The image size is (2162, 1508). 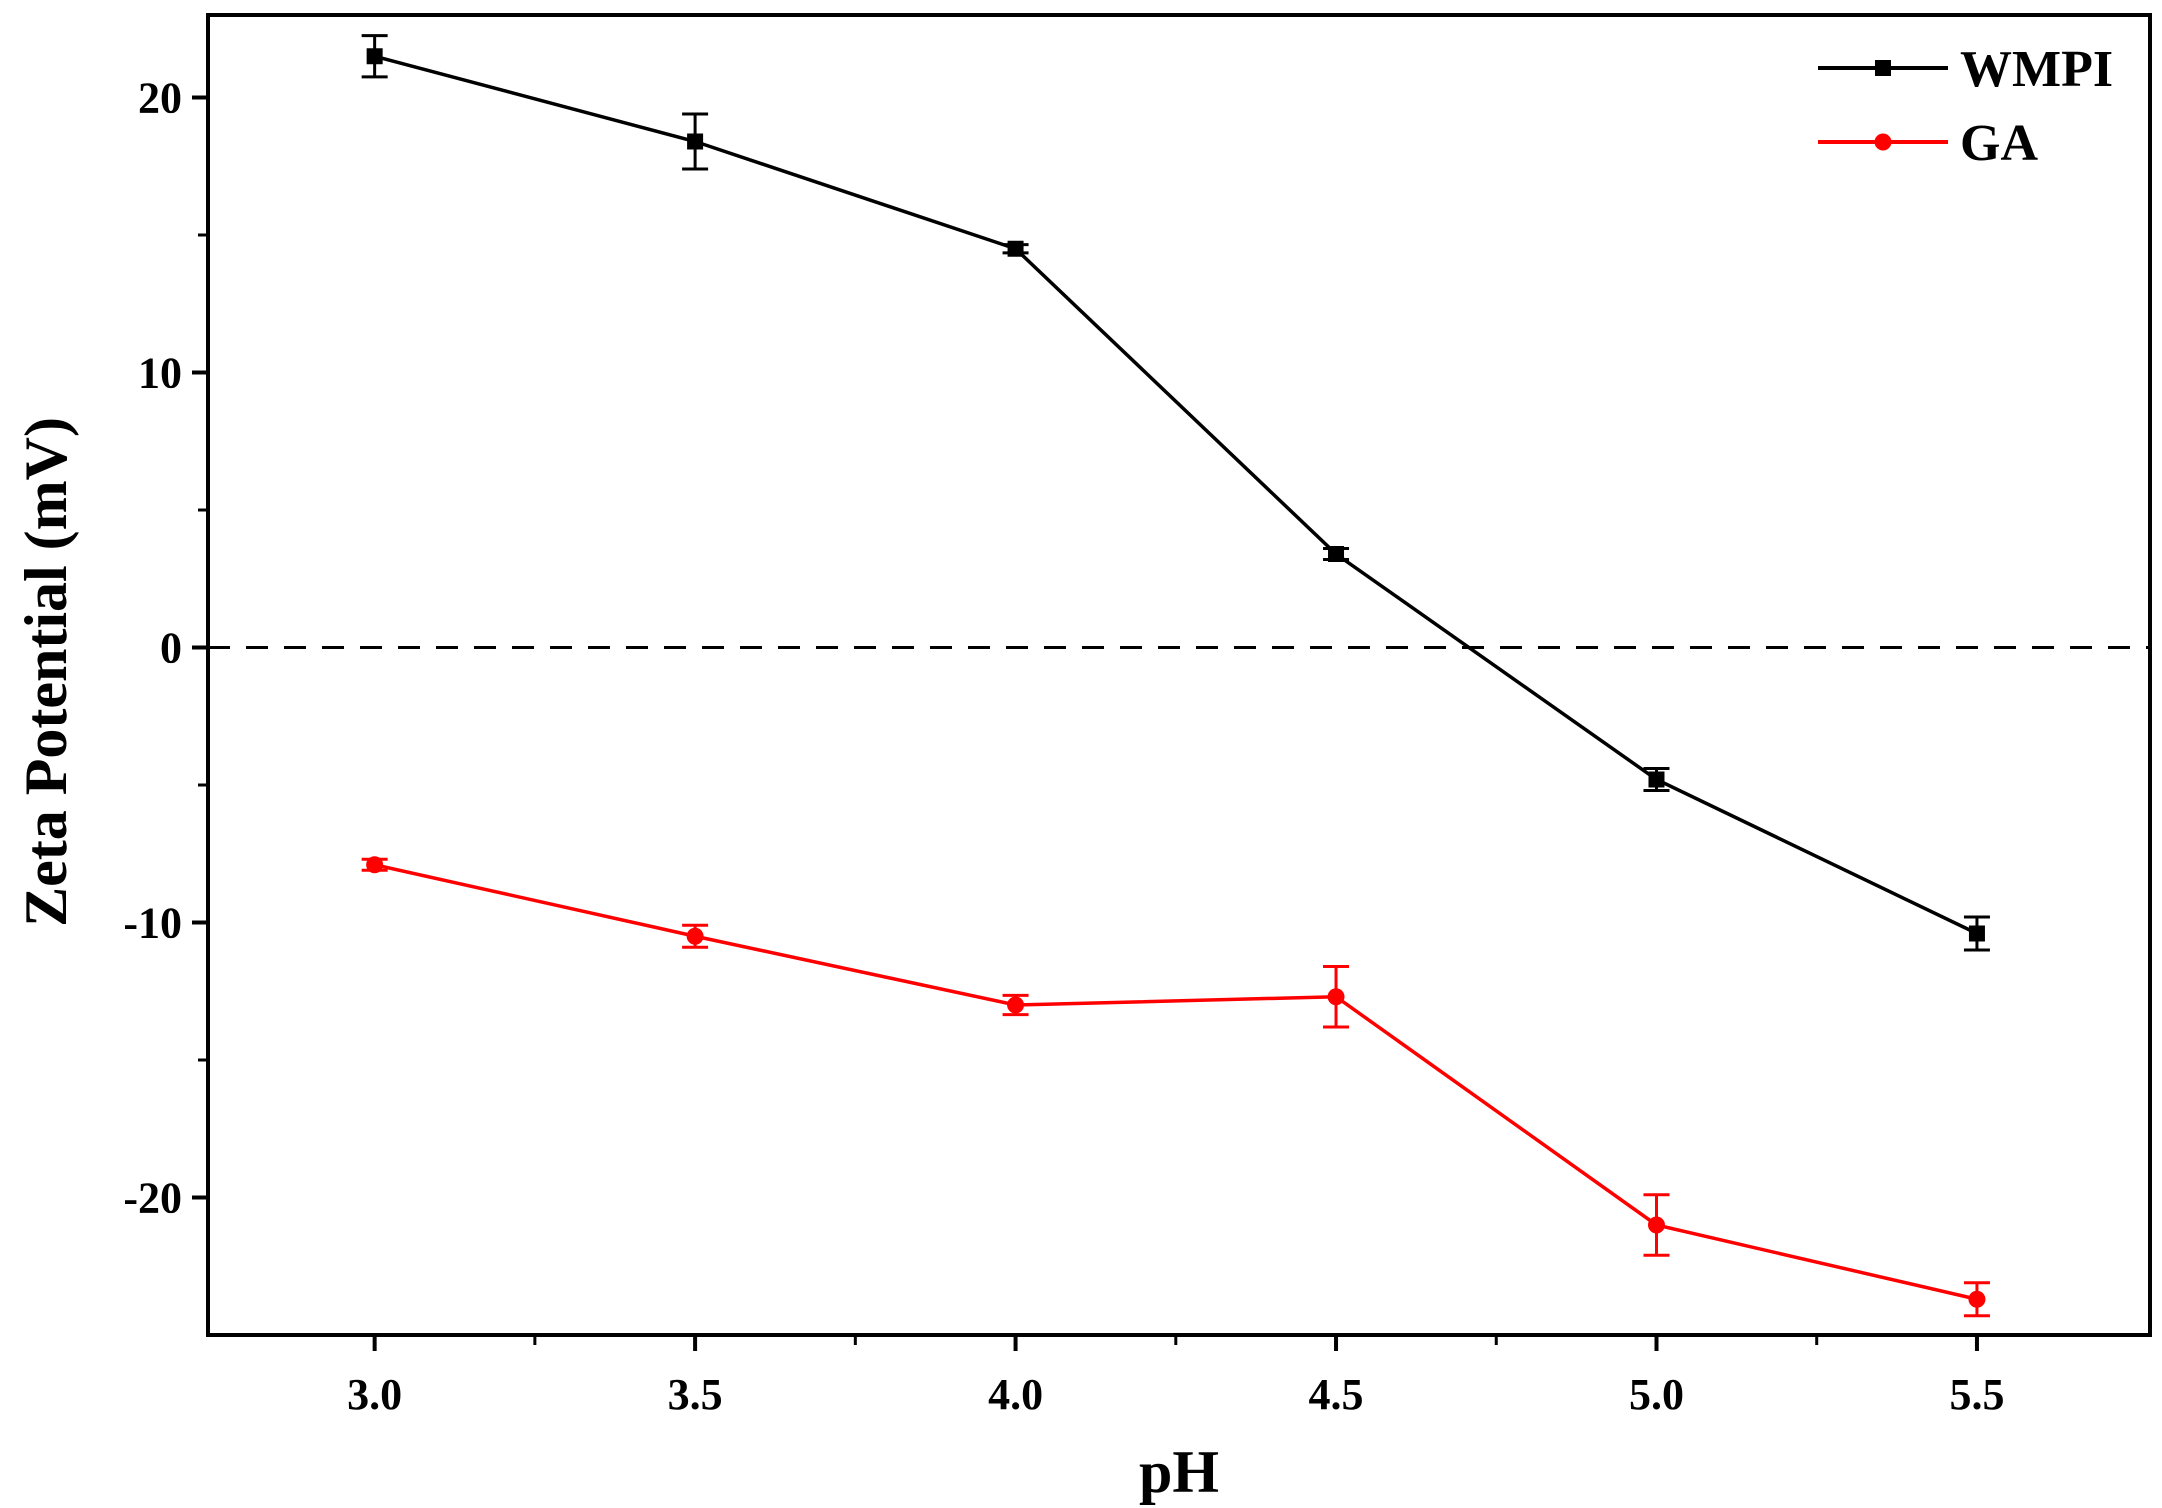 I want to click on x-axis-title: pH, so click(x=1179, y=1472).